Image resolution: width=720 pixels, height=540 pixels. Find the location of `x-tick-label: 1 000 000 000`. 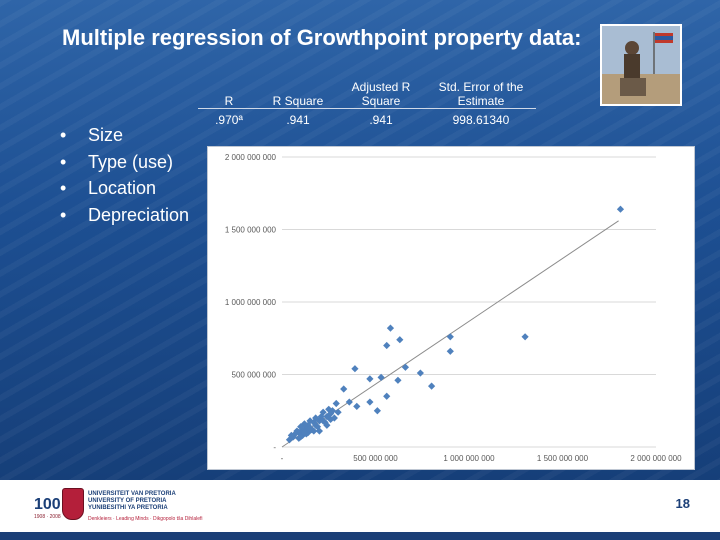

x-tick-label: 1 000 000 000 is located at coordinates (469, 458).